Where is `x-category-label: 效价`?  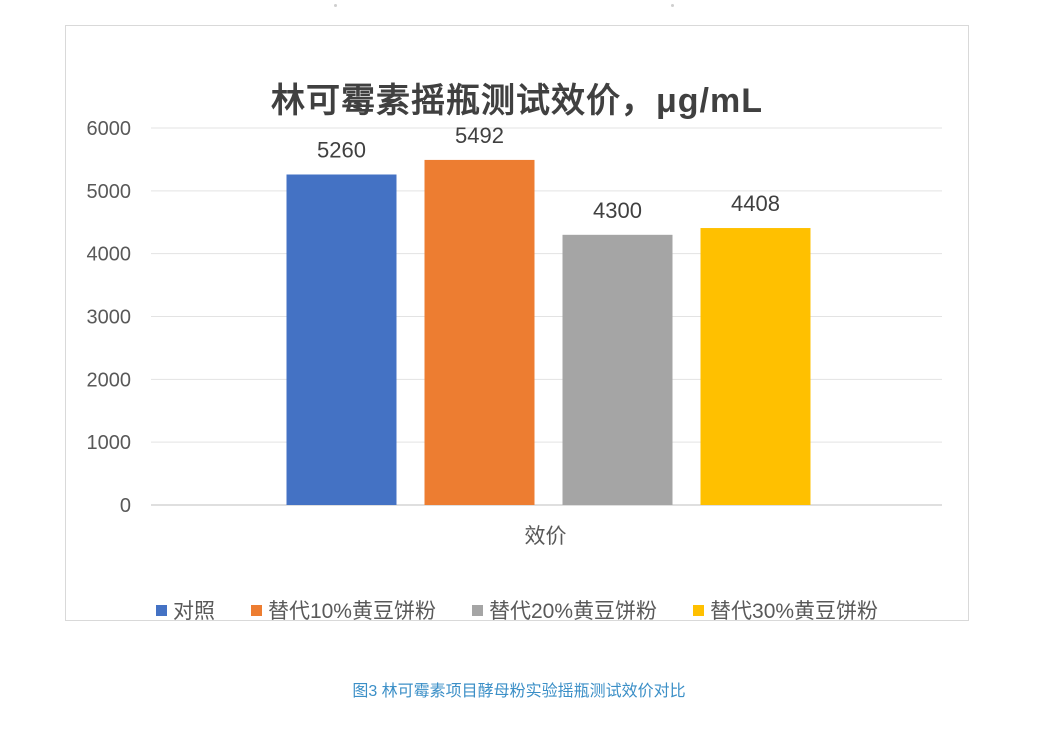 x-category-label: 效价 is located at coordinates (546, 536).